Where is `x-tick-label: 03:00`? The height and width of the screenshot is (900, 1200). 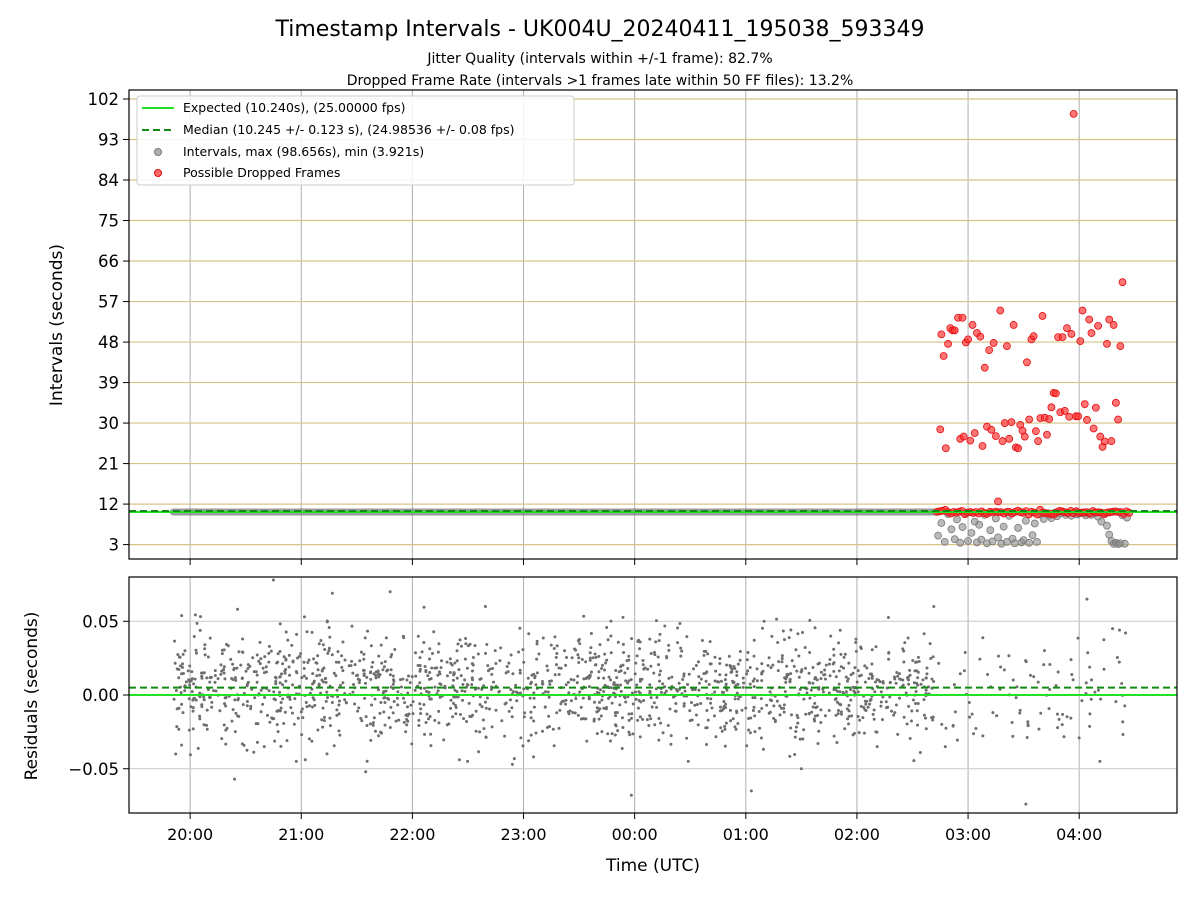 x-tick-label: 03:00 is located at coordinates (968, 834).